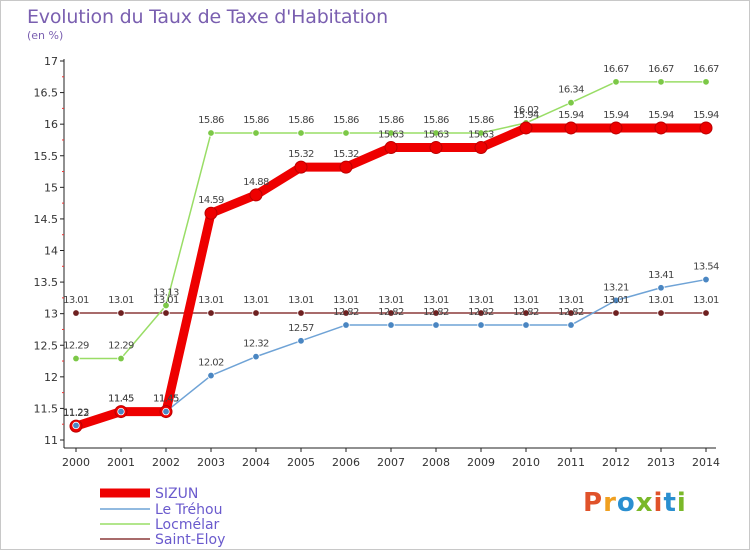 The height and width of the screenshot is (550, 750). I want to click on data-label: 11.22, so click(76, 413).